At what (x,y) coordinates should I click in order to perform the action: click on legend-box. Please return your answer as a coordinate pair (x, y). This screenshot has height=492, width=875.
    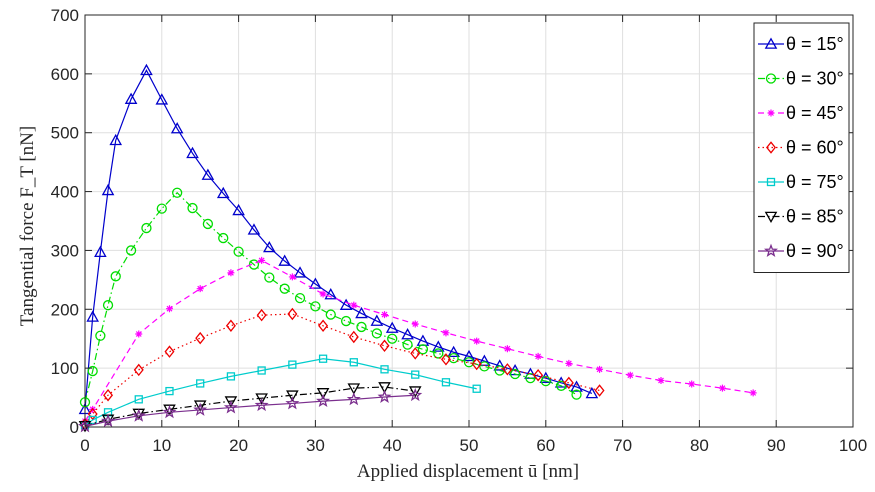
    Looking at the image, I should click on (801, 147).